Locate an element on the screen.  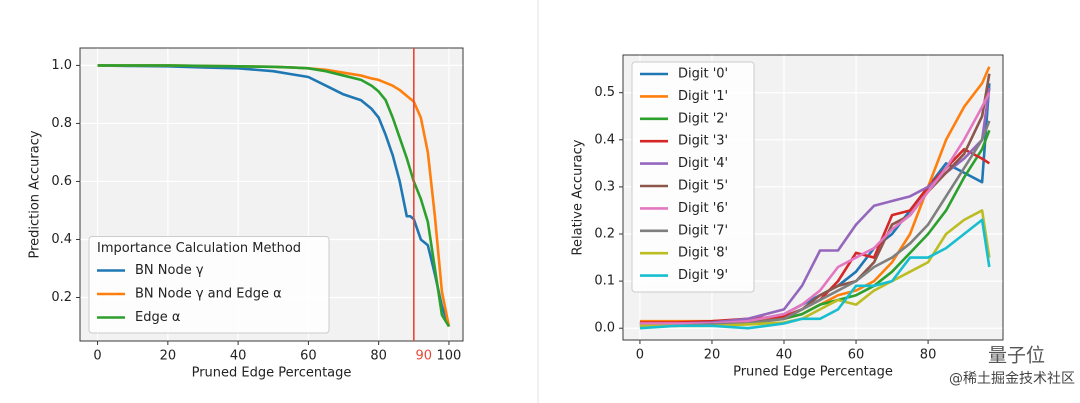
y-tick-label: 0.3 is located at coordinates (604, 186).